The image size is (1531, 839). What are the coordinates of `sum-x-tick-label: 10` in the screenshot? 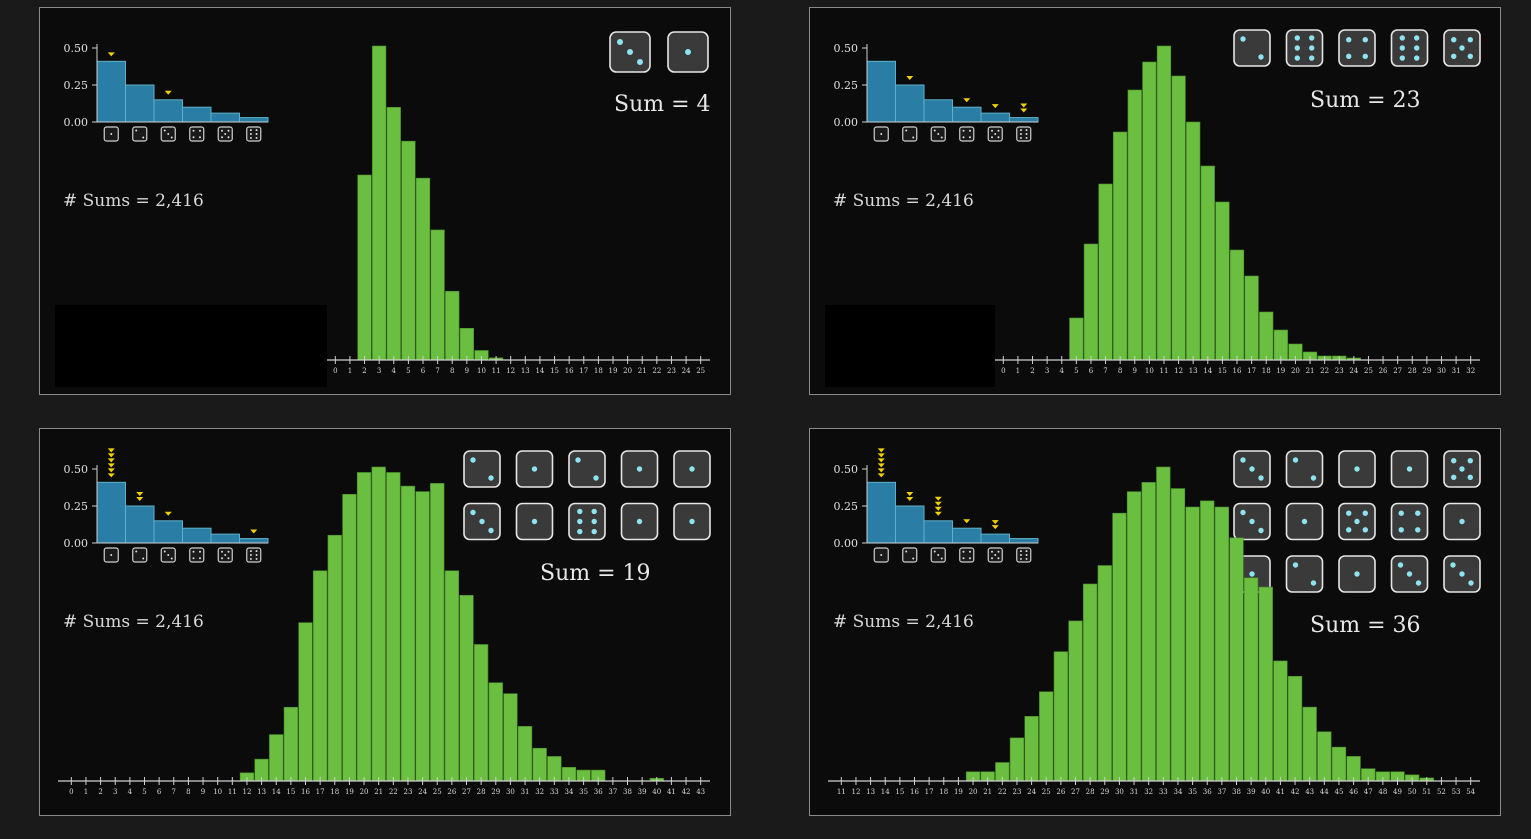 It's located at (217, 792).